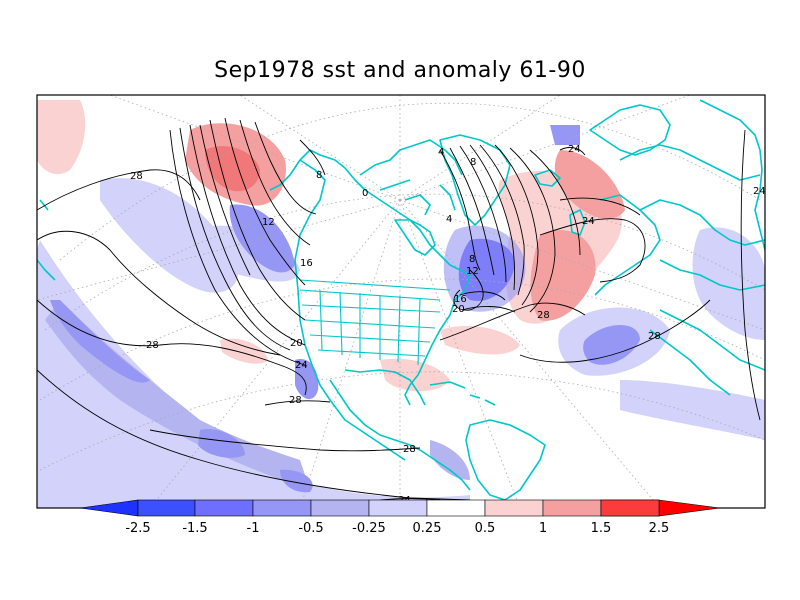 The width and height of the screenshot is (800, 600). I want to click on contour-pacific-far, so click(254, 435).